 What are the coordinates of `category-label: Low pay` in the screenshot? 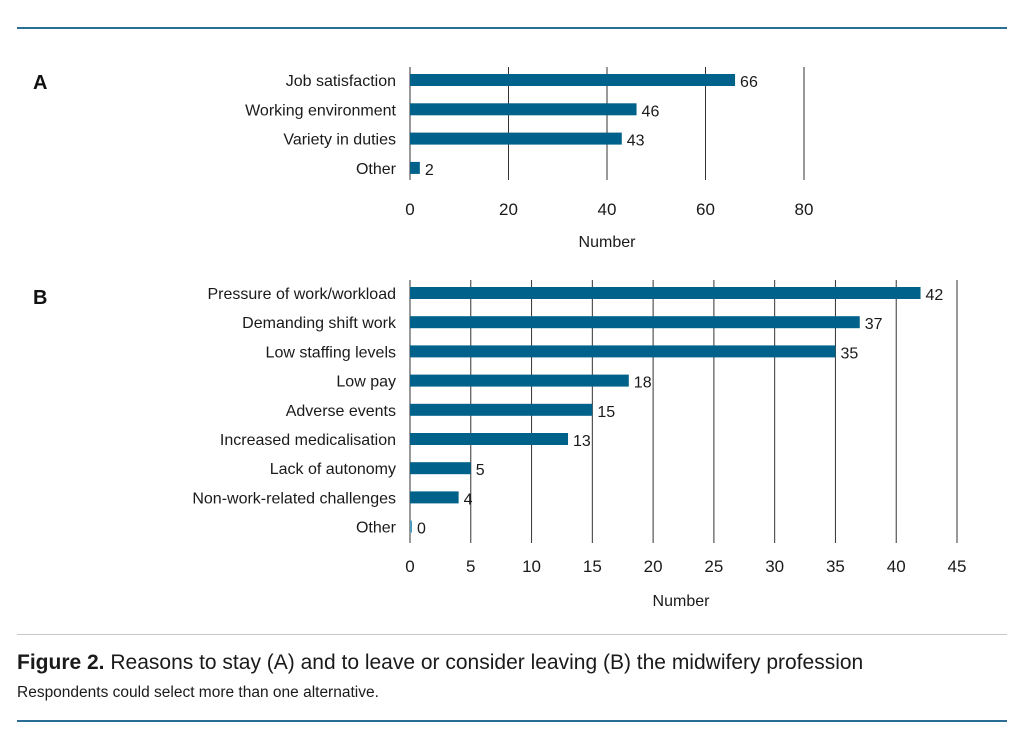 It's located at (366, 382).